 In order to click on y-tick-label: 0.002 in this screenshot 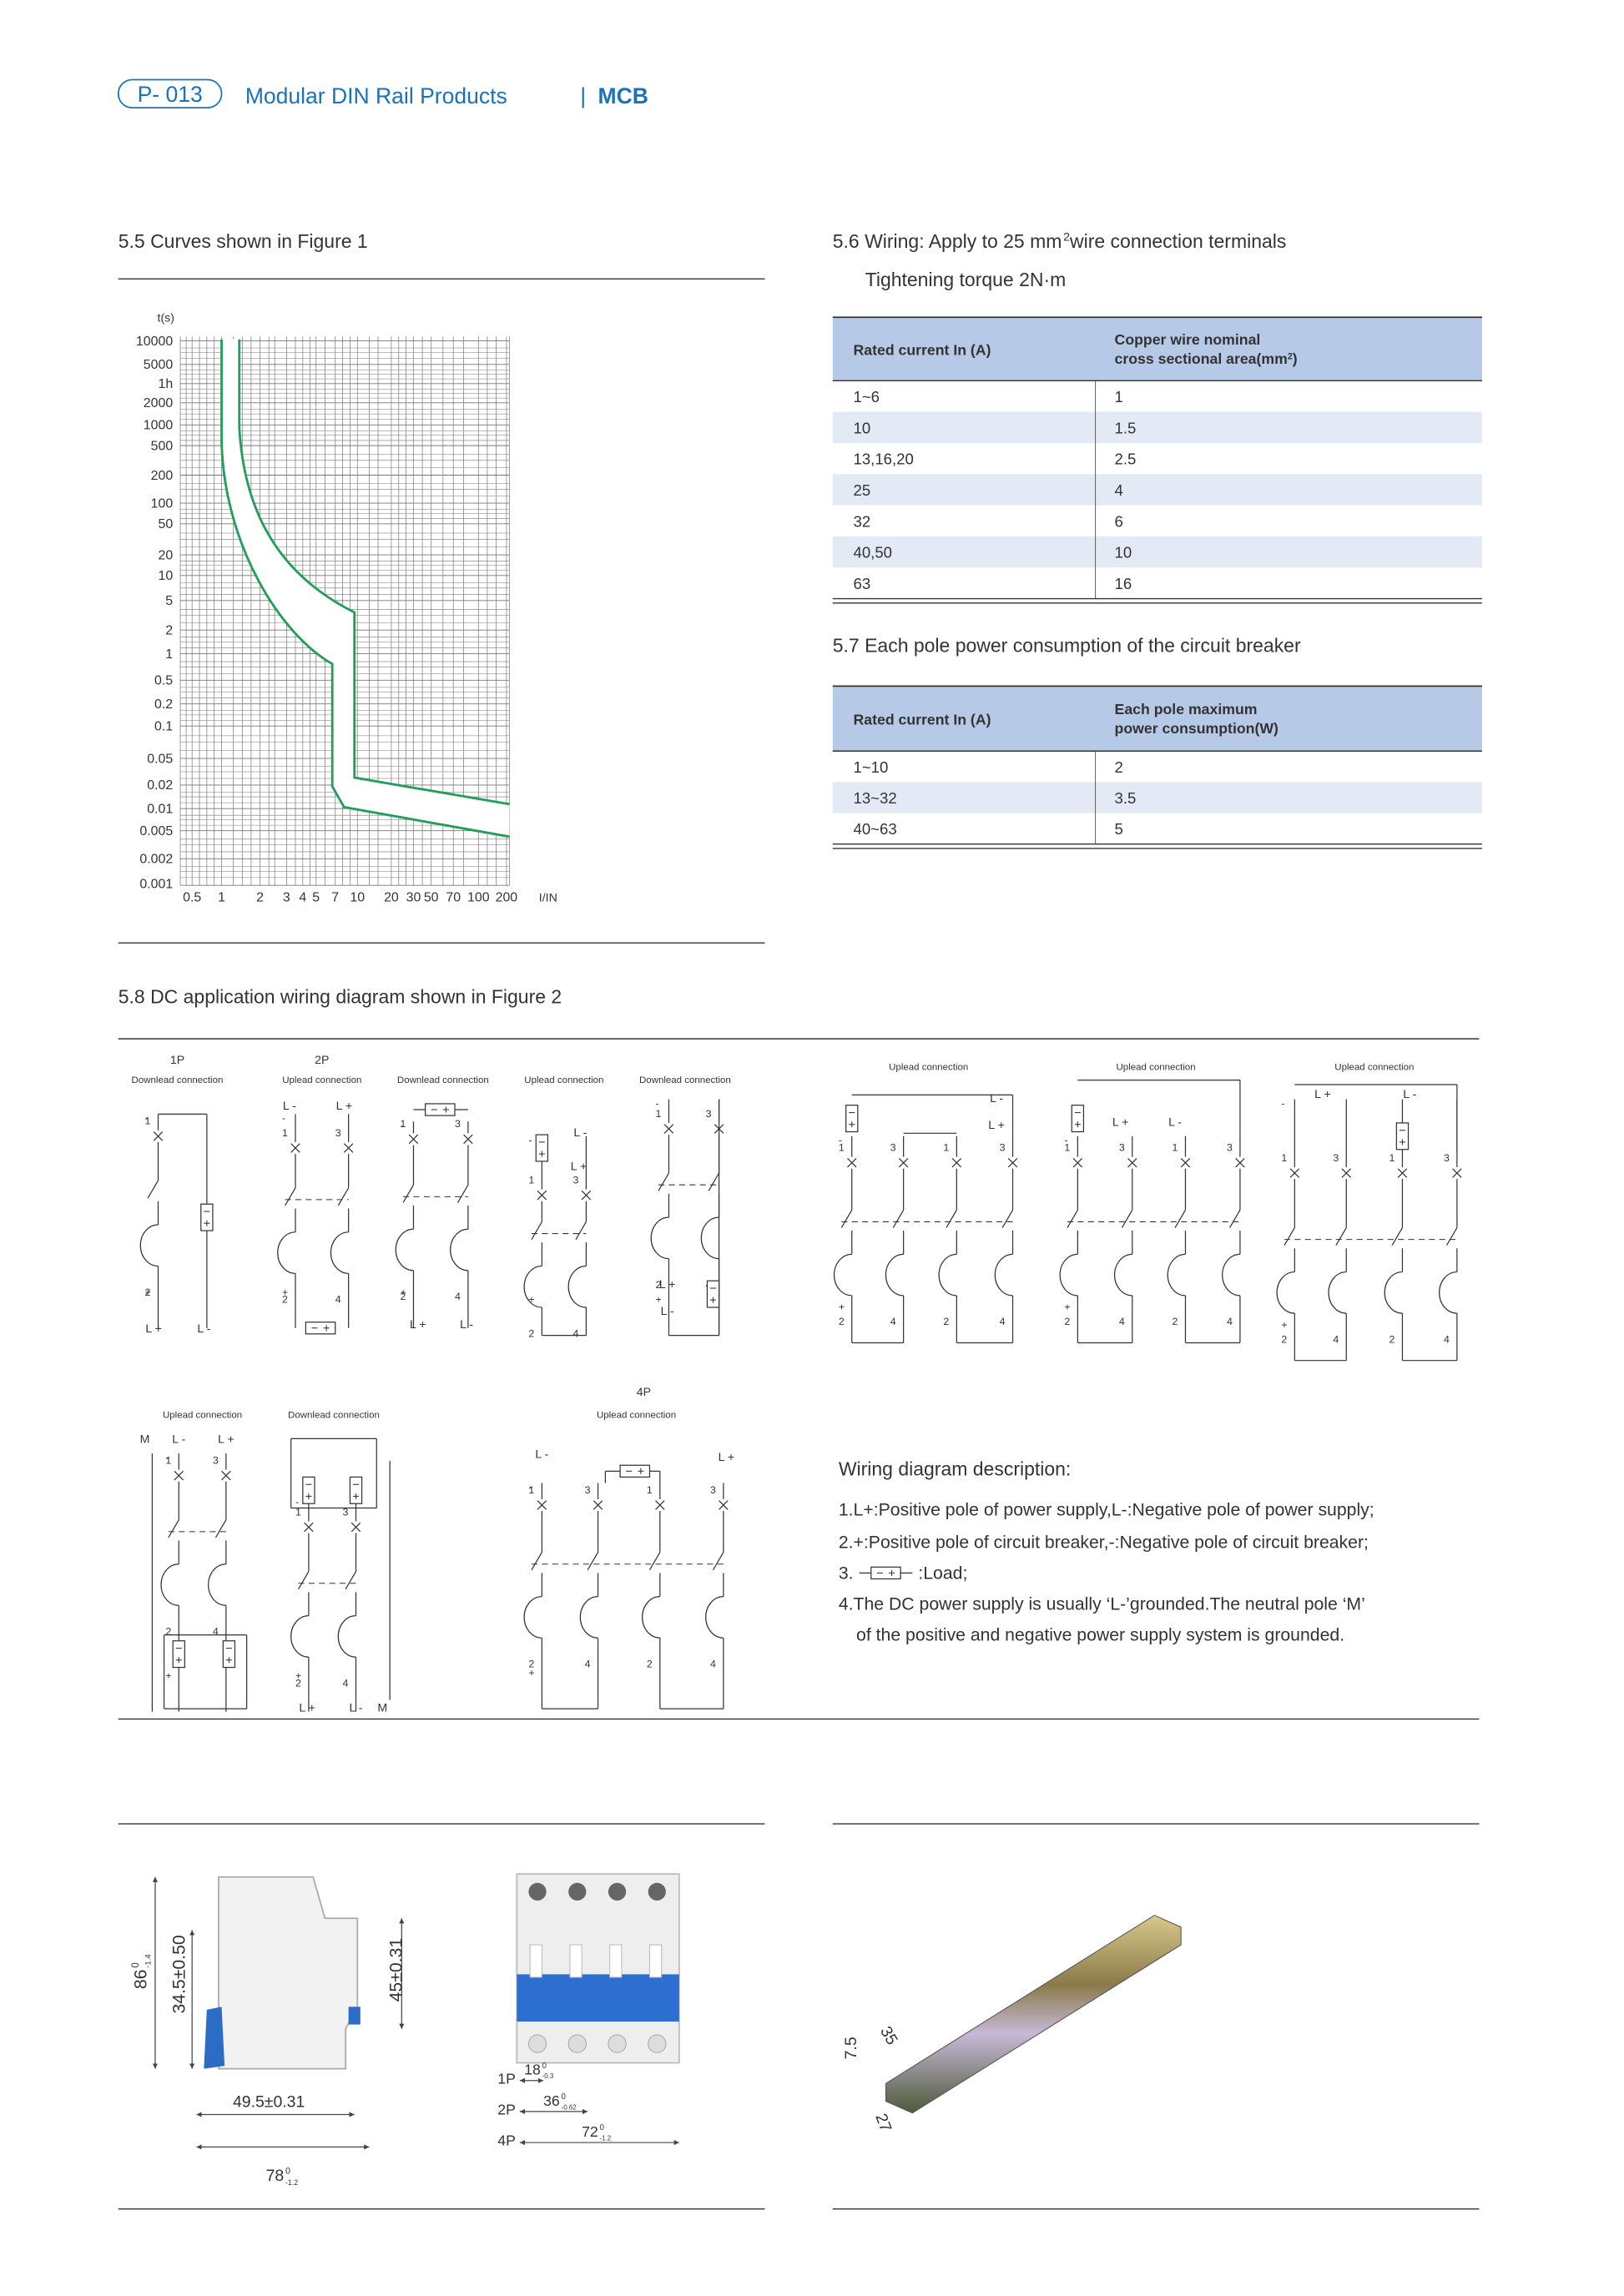, I will do `click(156, 860)`.